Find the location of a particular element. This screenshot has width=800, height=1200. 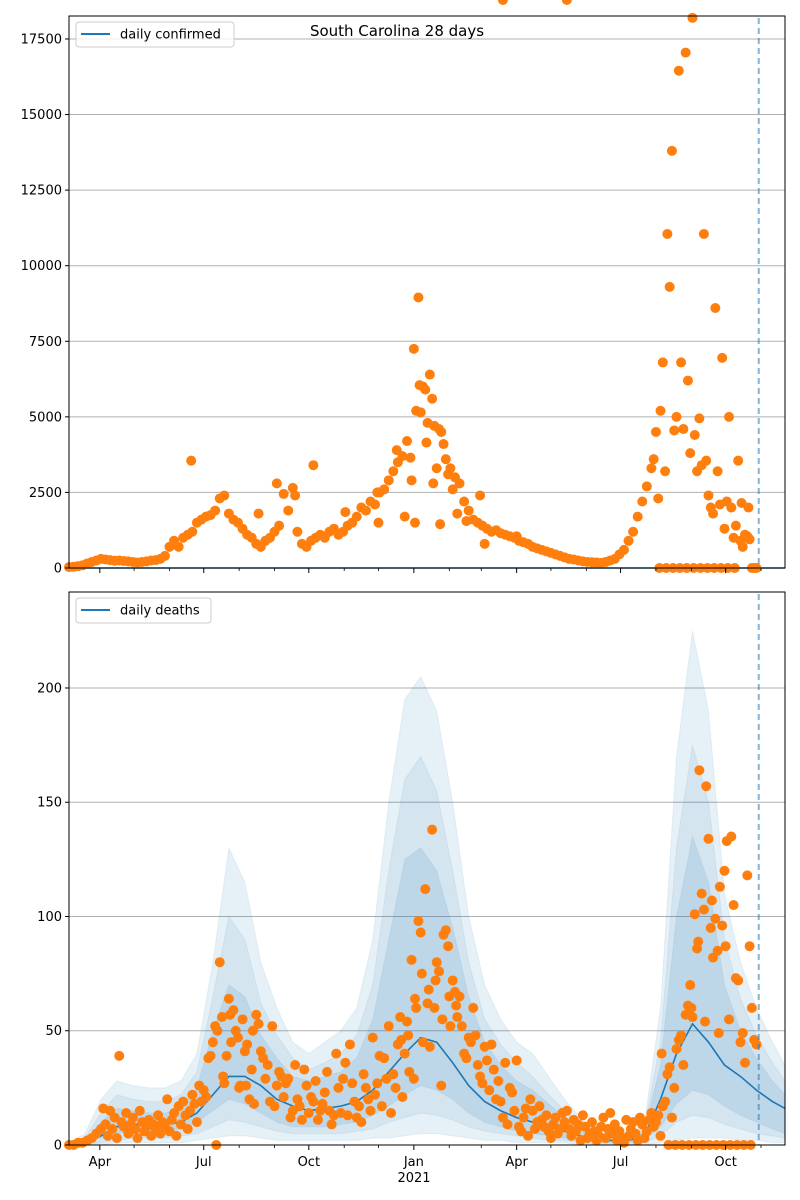

confirmed-y-axis: 0 2500 5000 7500 10000 12500 15000 17500 is located at coordinates (45, 304).